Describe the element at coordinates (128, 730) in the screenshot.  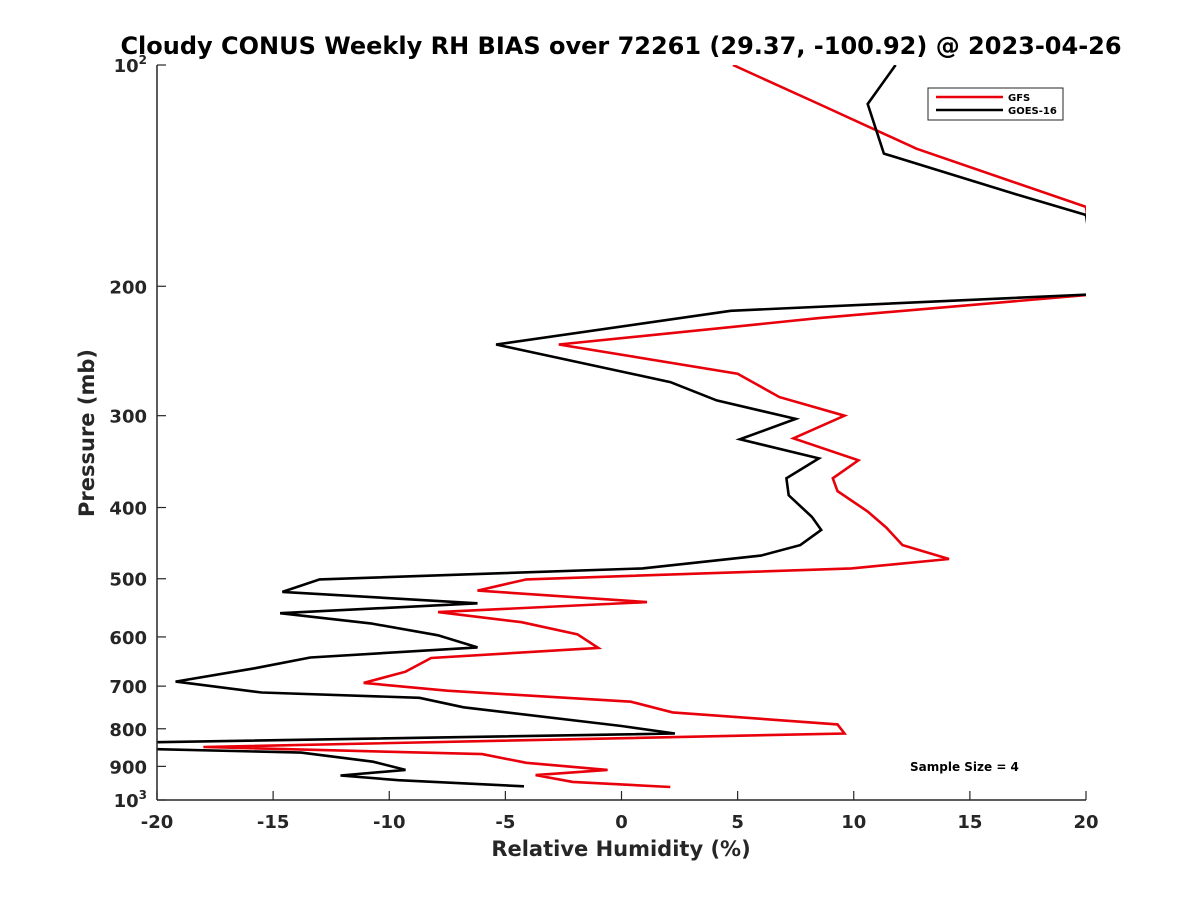
I see `y-tick-label: 800` at that location.